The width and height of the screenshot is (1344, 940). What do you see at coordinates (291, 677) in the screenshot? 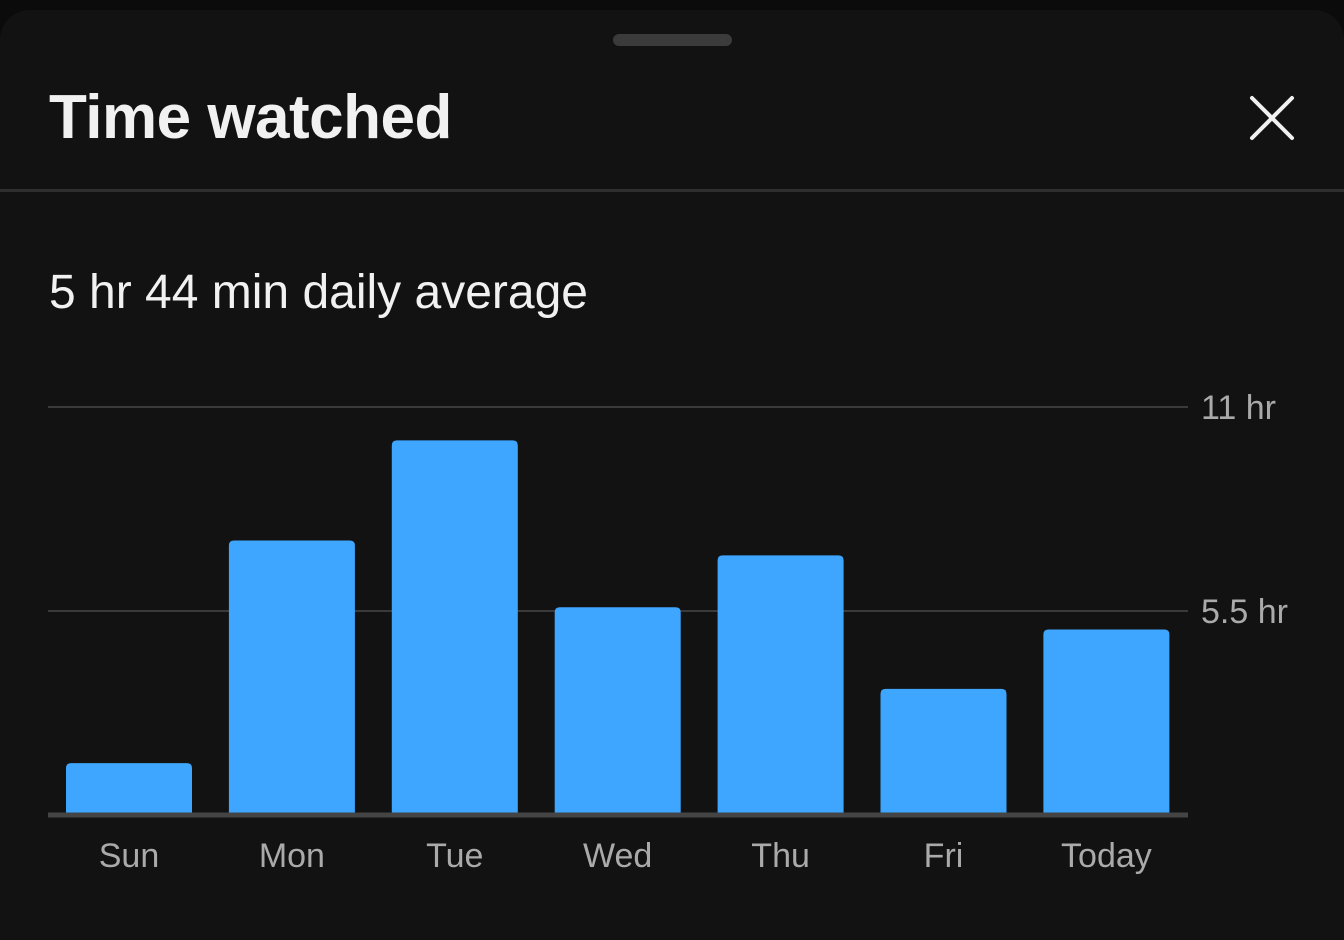
I see `bar-mon` at bounding box center [291, 677].